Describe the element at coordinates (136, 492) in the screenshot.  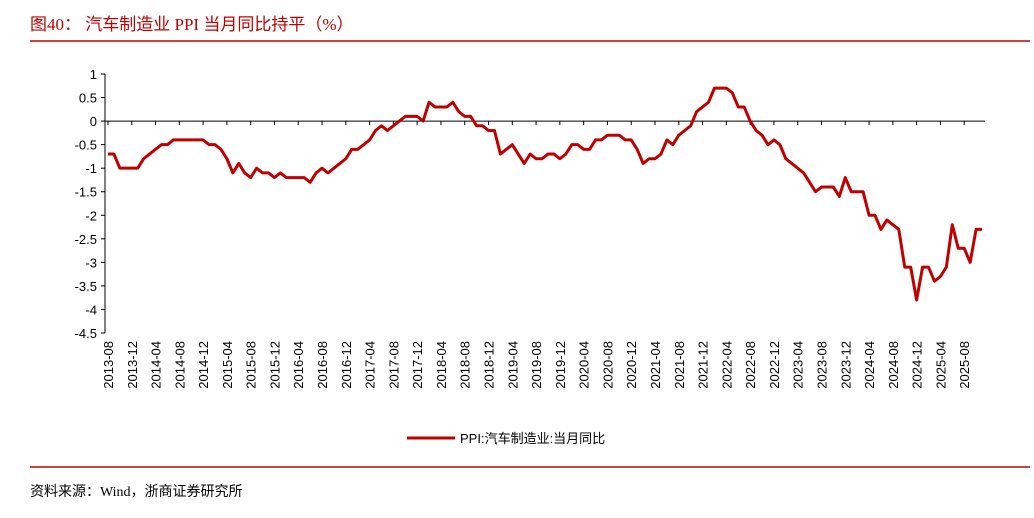
I see `source-note: 资料来源：Wind，浙商证券研究所` at that location.